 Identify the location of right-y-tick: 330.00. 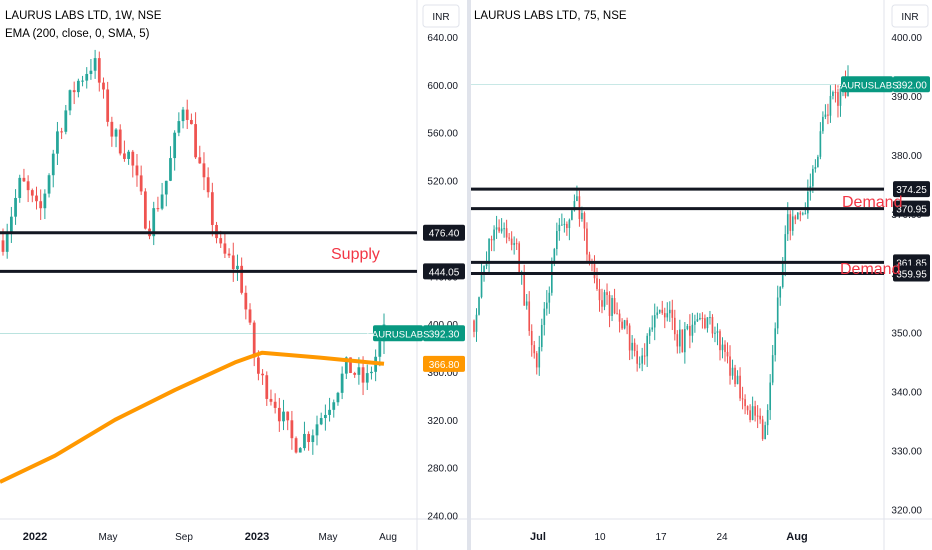
(906, 451).